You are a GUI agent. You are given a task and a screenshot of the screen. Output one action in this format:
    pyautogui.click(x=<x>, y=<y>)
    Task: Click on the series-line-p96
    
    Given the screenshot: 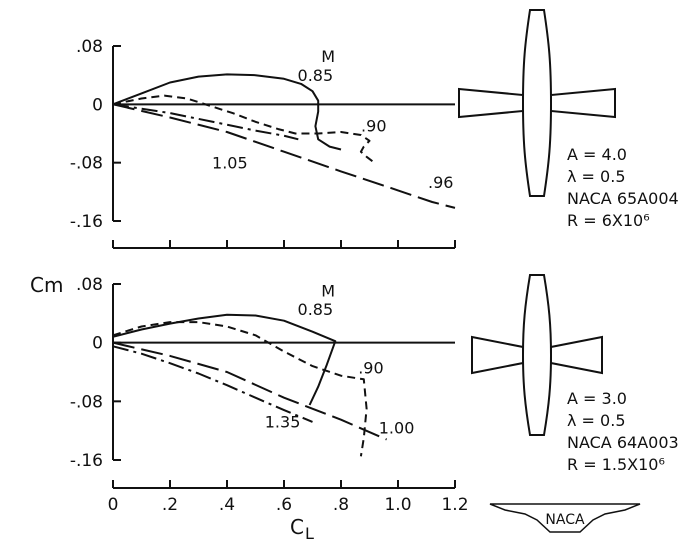 What is the action you would take?
    pyautogui.click(x=284, y=156)
    